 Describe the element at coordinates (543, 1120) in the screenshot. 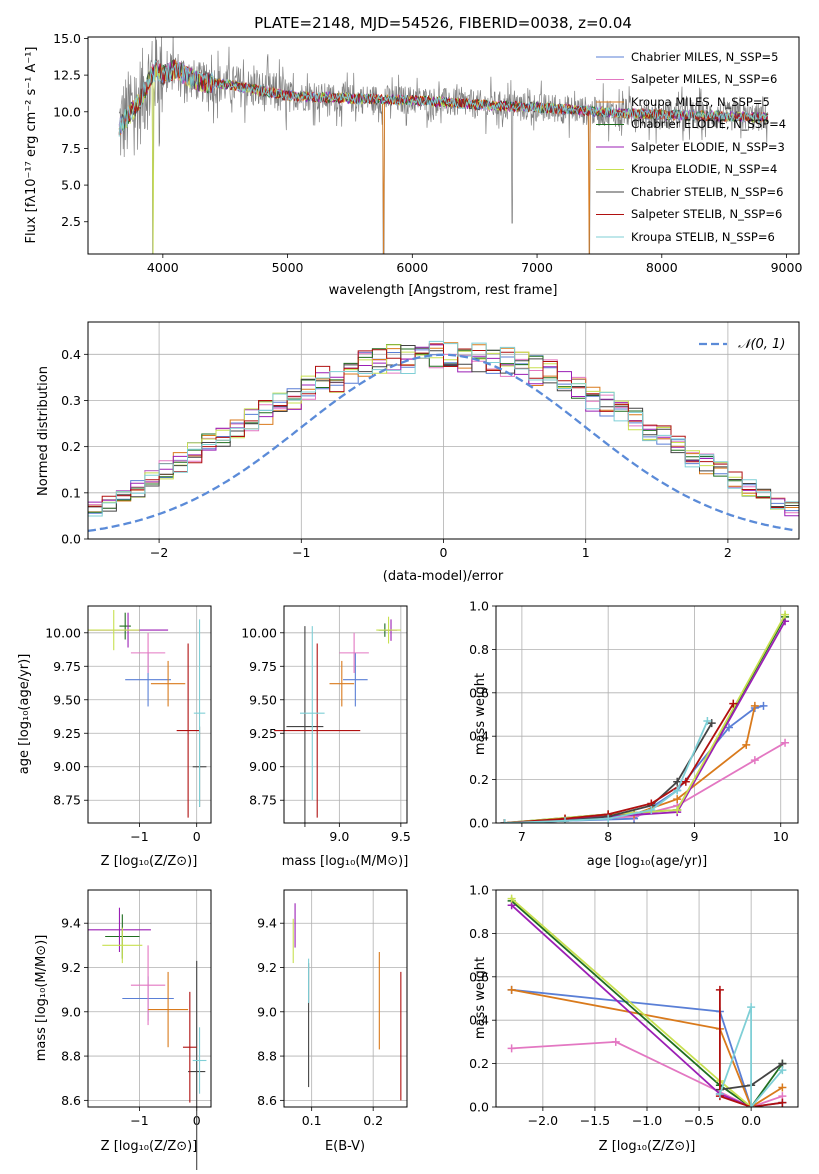

I see `x-tick-label: −2.0` at that location.